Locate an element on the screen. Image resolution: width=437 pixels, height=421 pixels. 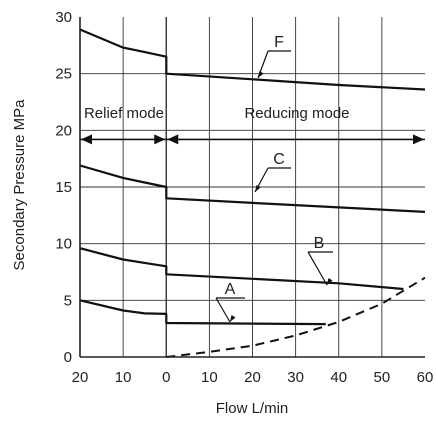
reducing-right-arrowhead is located at coordinates (418, 139).